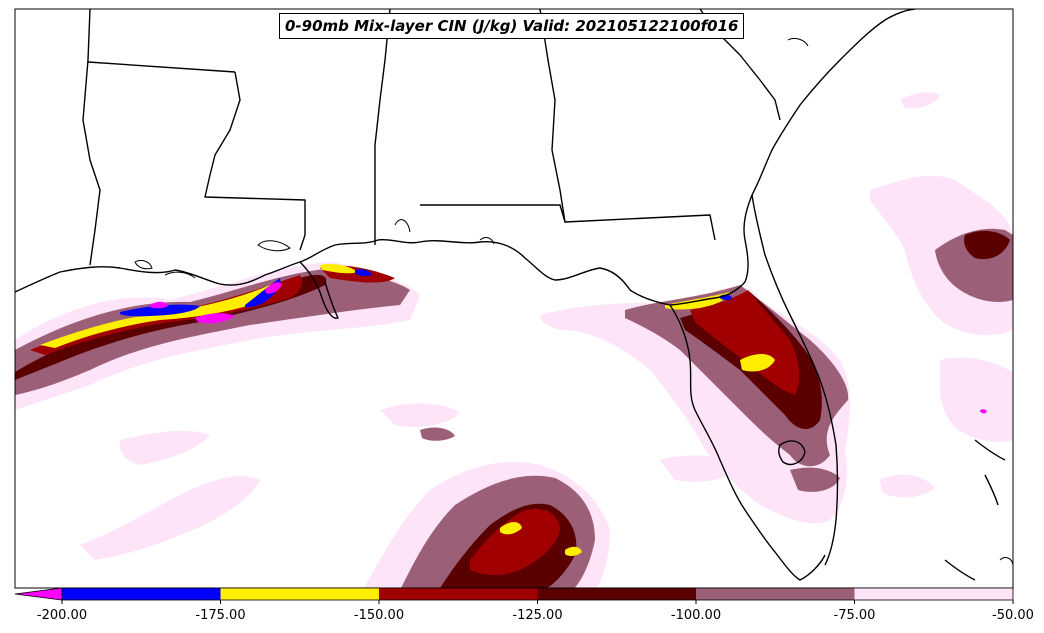 Image resolution: width=1044 pixels, height=633 pixels. I want to click on colorbar-extend-min, so click(38, 594).